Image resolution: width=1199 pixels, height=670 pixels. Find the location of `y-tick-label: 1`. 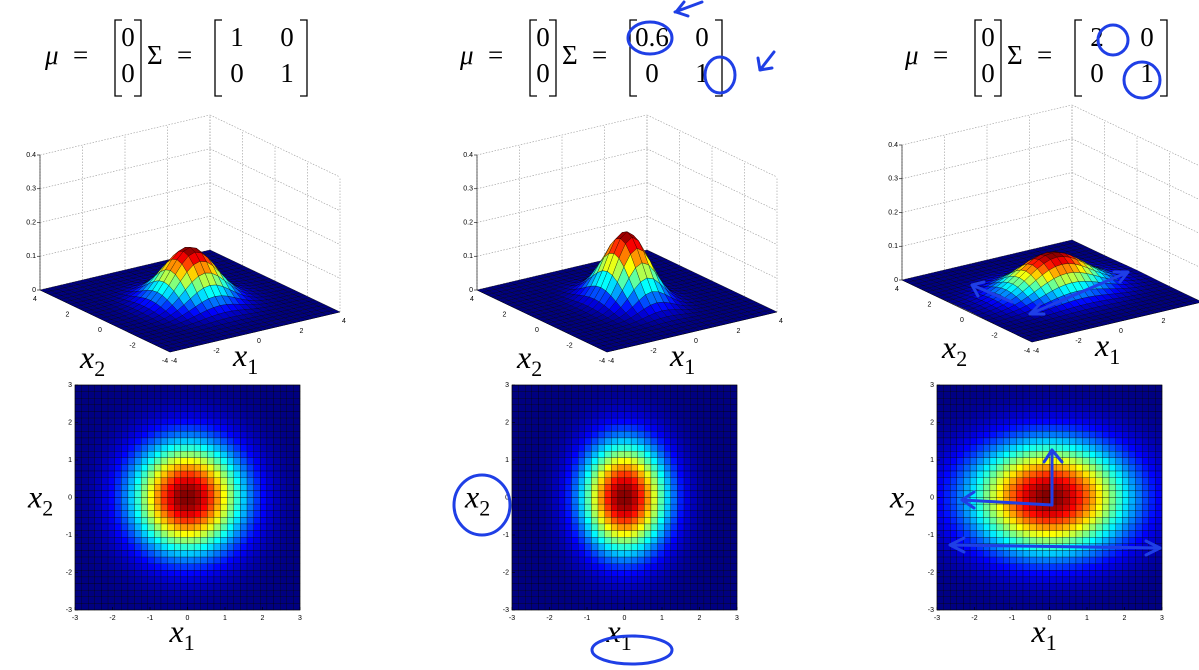

y-tick-label: 1 is located at coordinates (507, 460).